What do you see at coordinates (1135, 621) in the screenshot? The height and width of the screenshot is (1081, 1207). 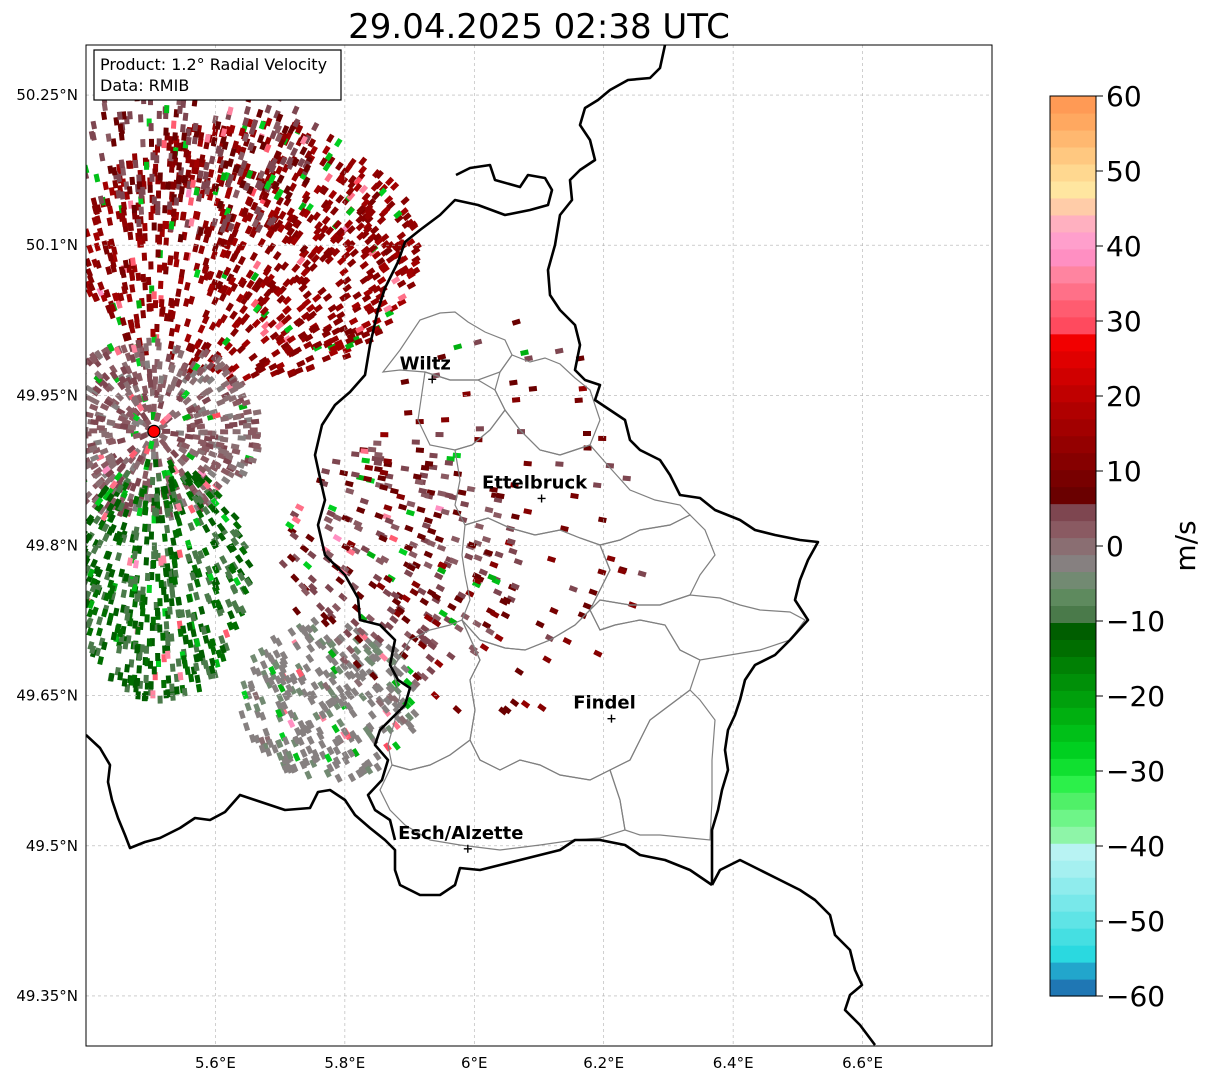 I see `colorbar-tick-label: −10` at bounding box center [1135, 621].